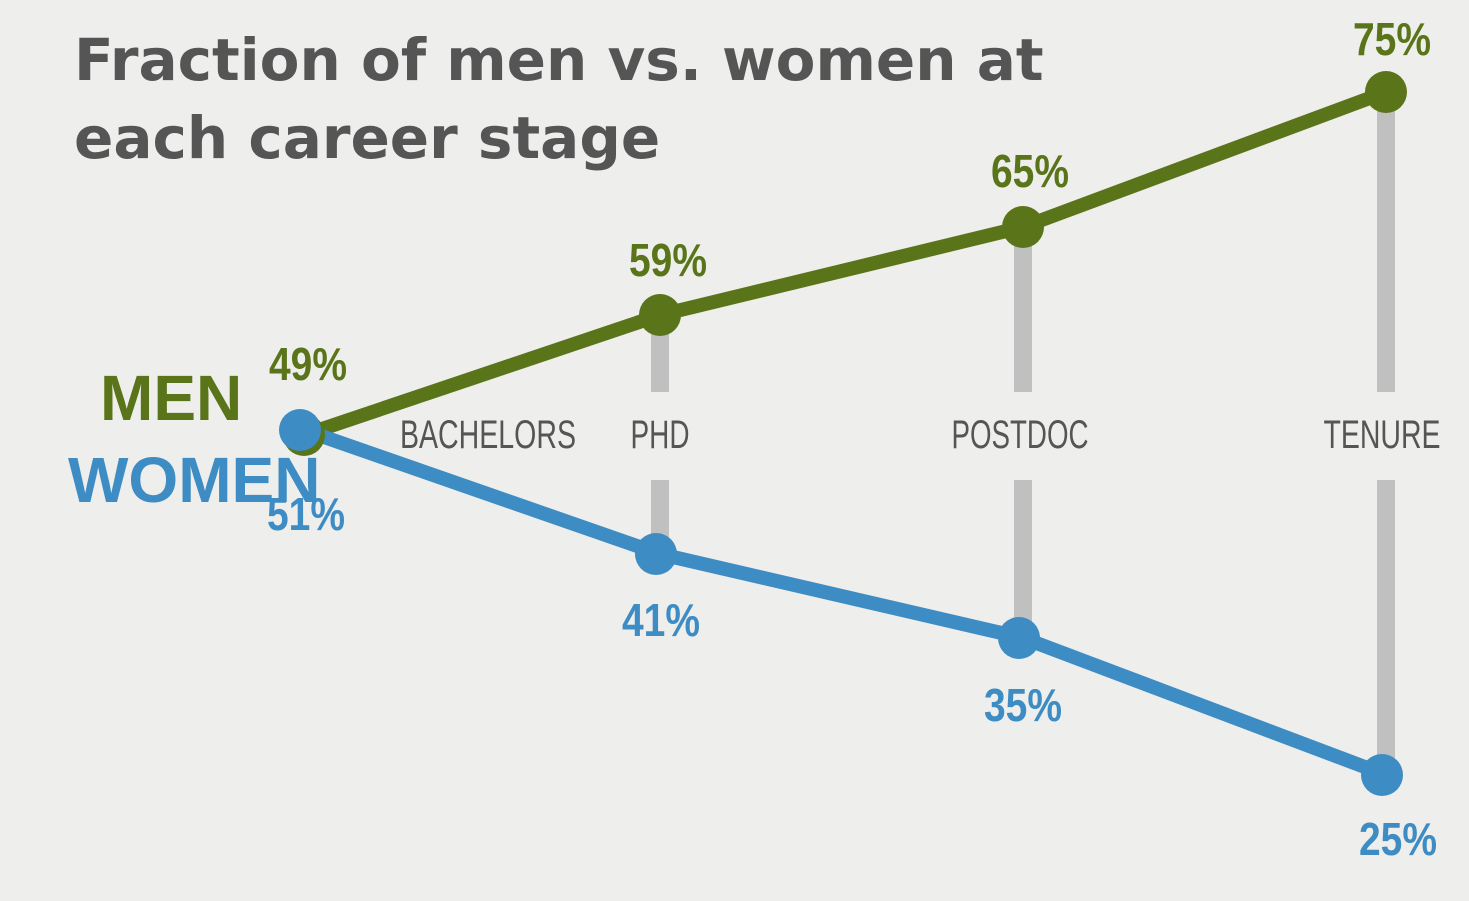 The height and width of the screenshot is (901, 1469). What do you see at coordinates (306, 514) in the screenshot?
I see `women-value-label-bachelors: 51%` at bounding box center [306, 514].